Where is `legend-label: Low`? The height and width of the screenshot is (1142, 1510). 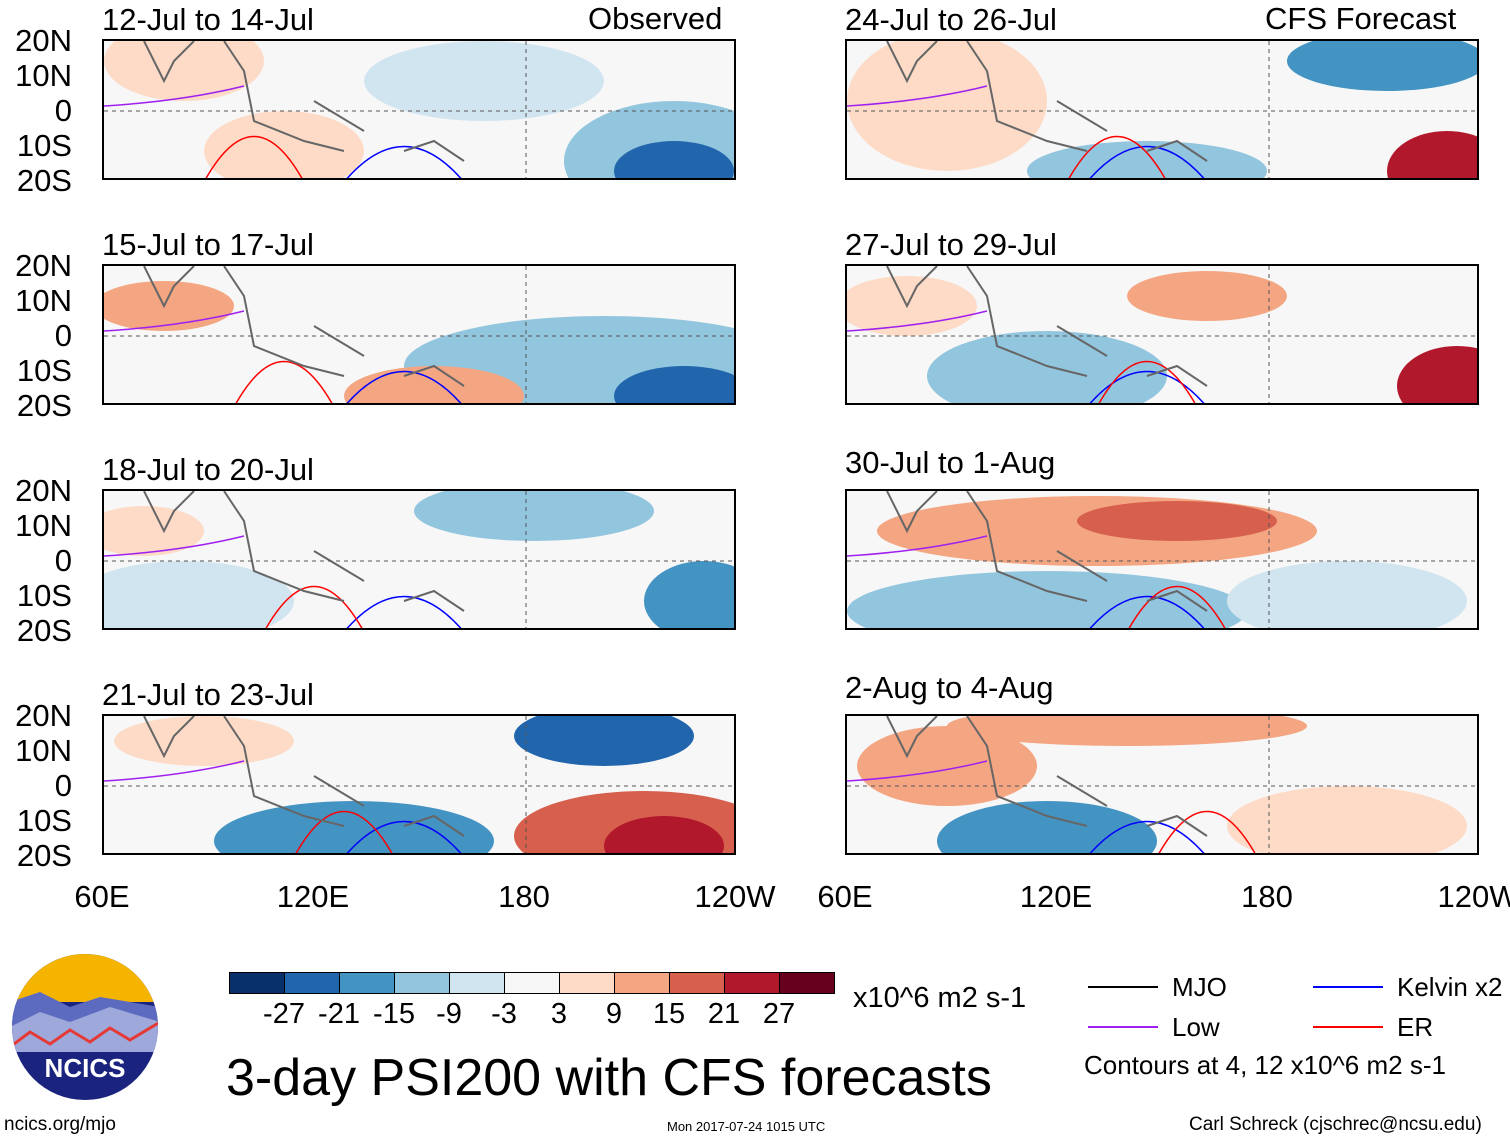
legend-label: Low is located at coordinates (1196, 1027).